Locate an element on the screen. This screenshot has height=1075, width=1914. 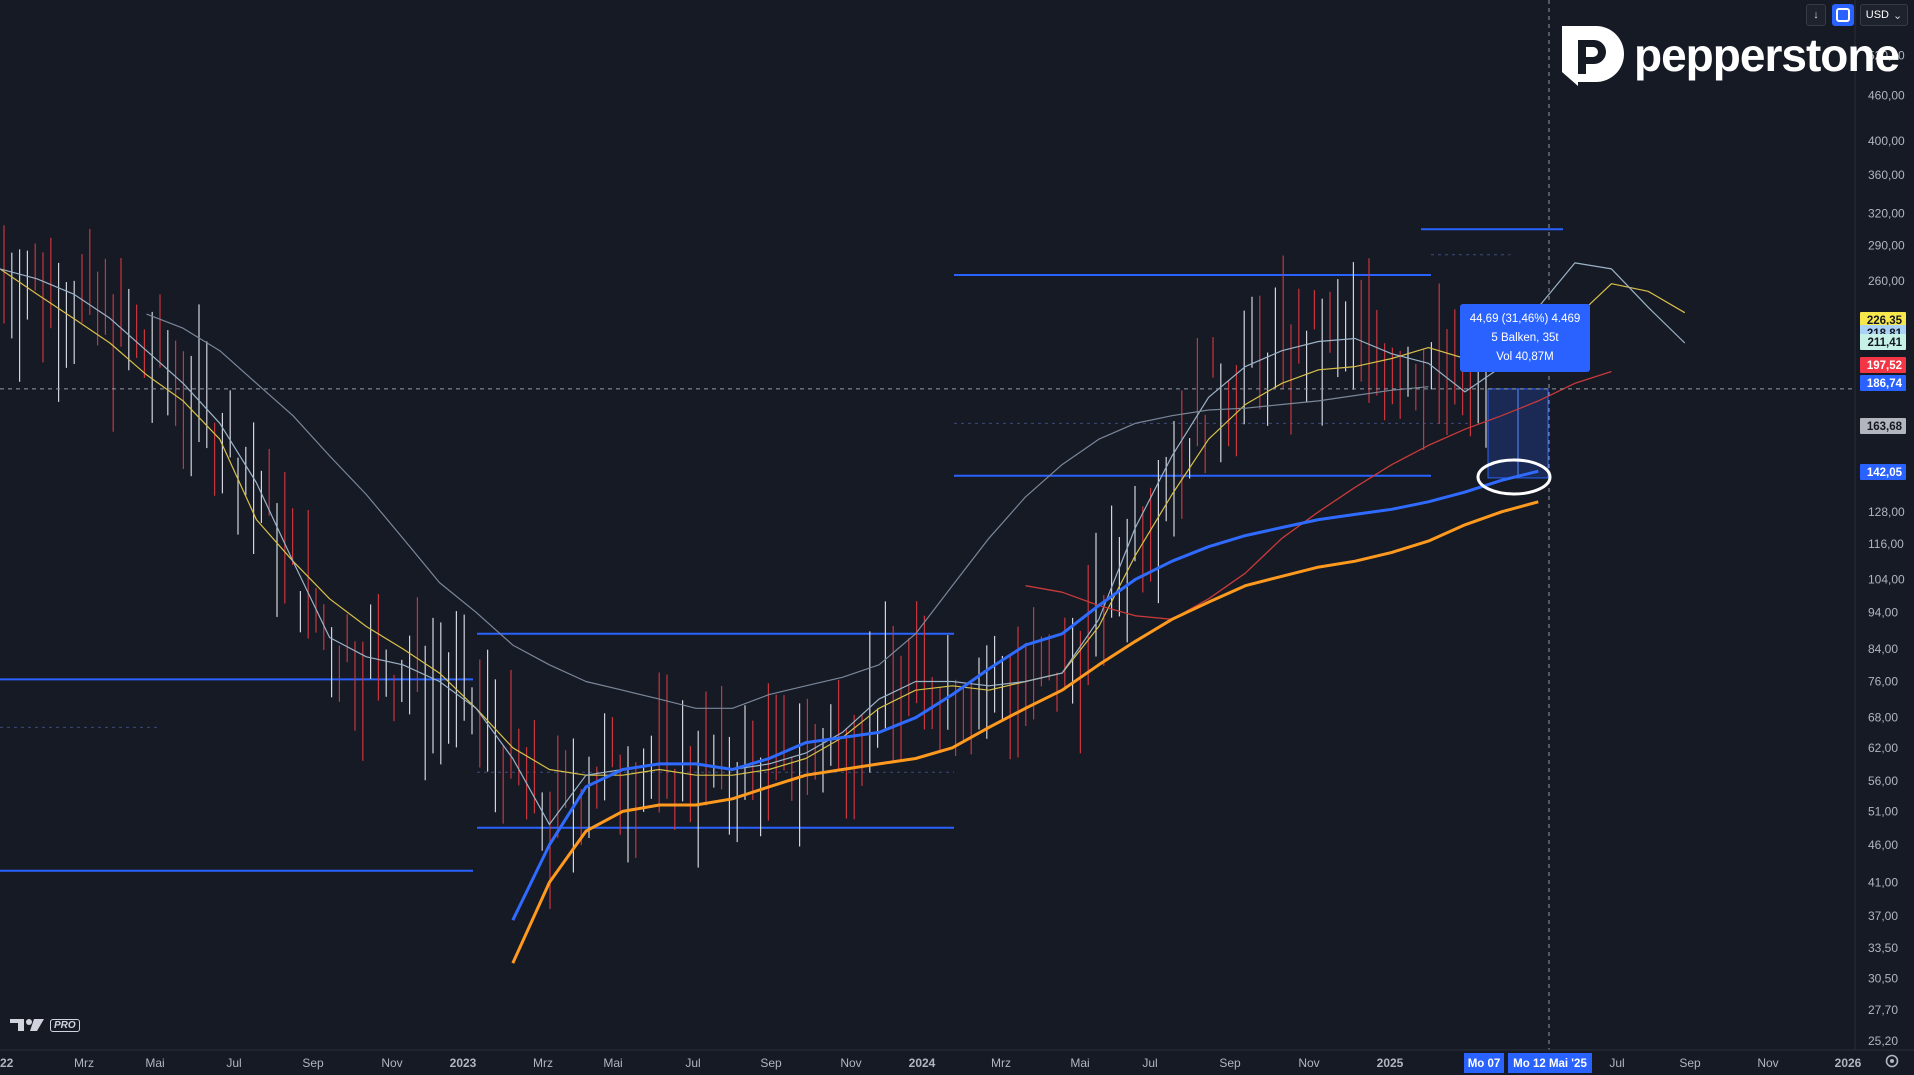
price-tag-label: 142,05 is located at coordinates (1885, 473).